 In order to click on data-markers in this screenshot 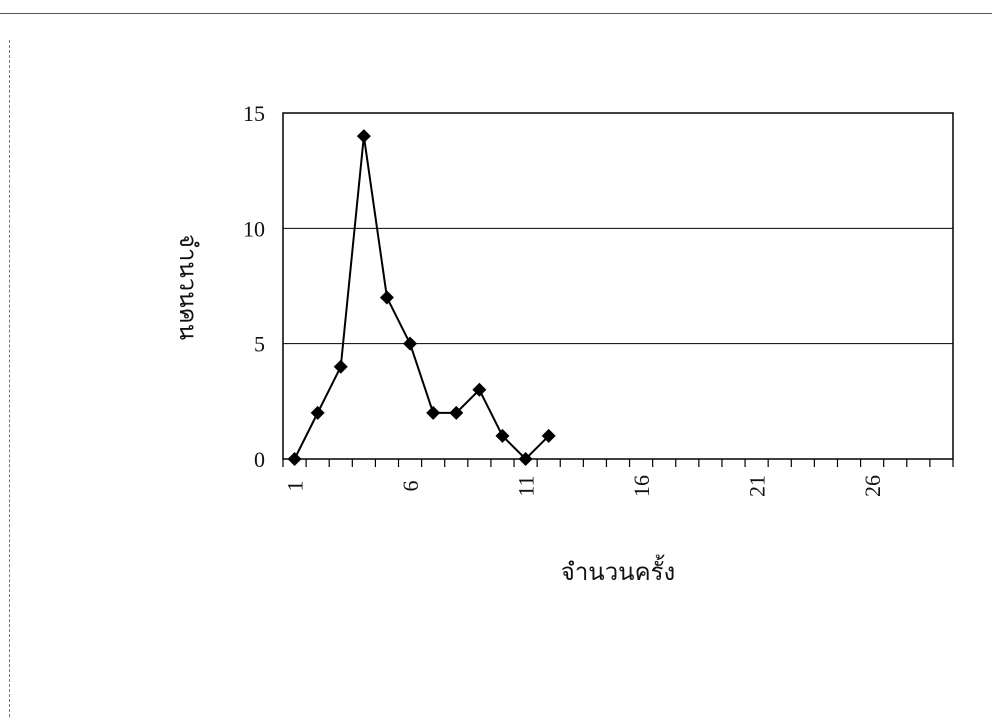, I will do `click(421, 297)`.